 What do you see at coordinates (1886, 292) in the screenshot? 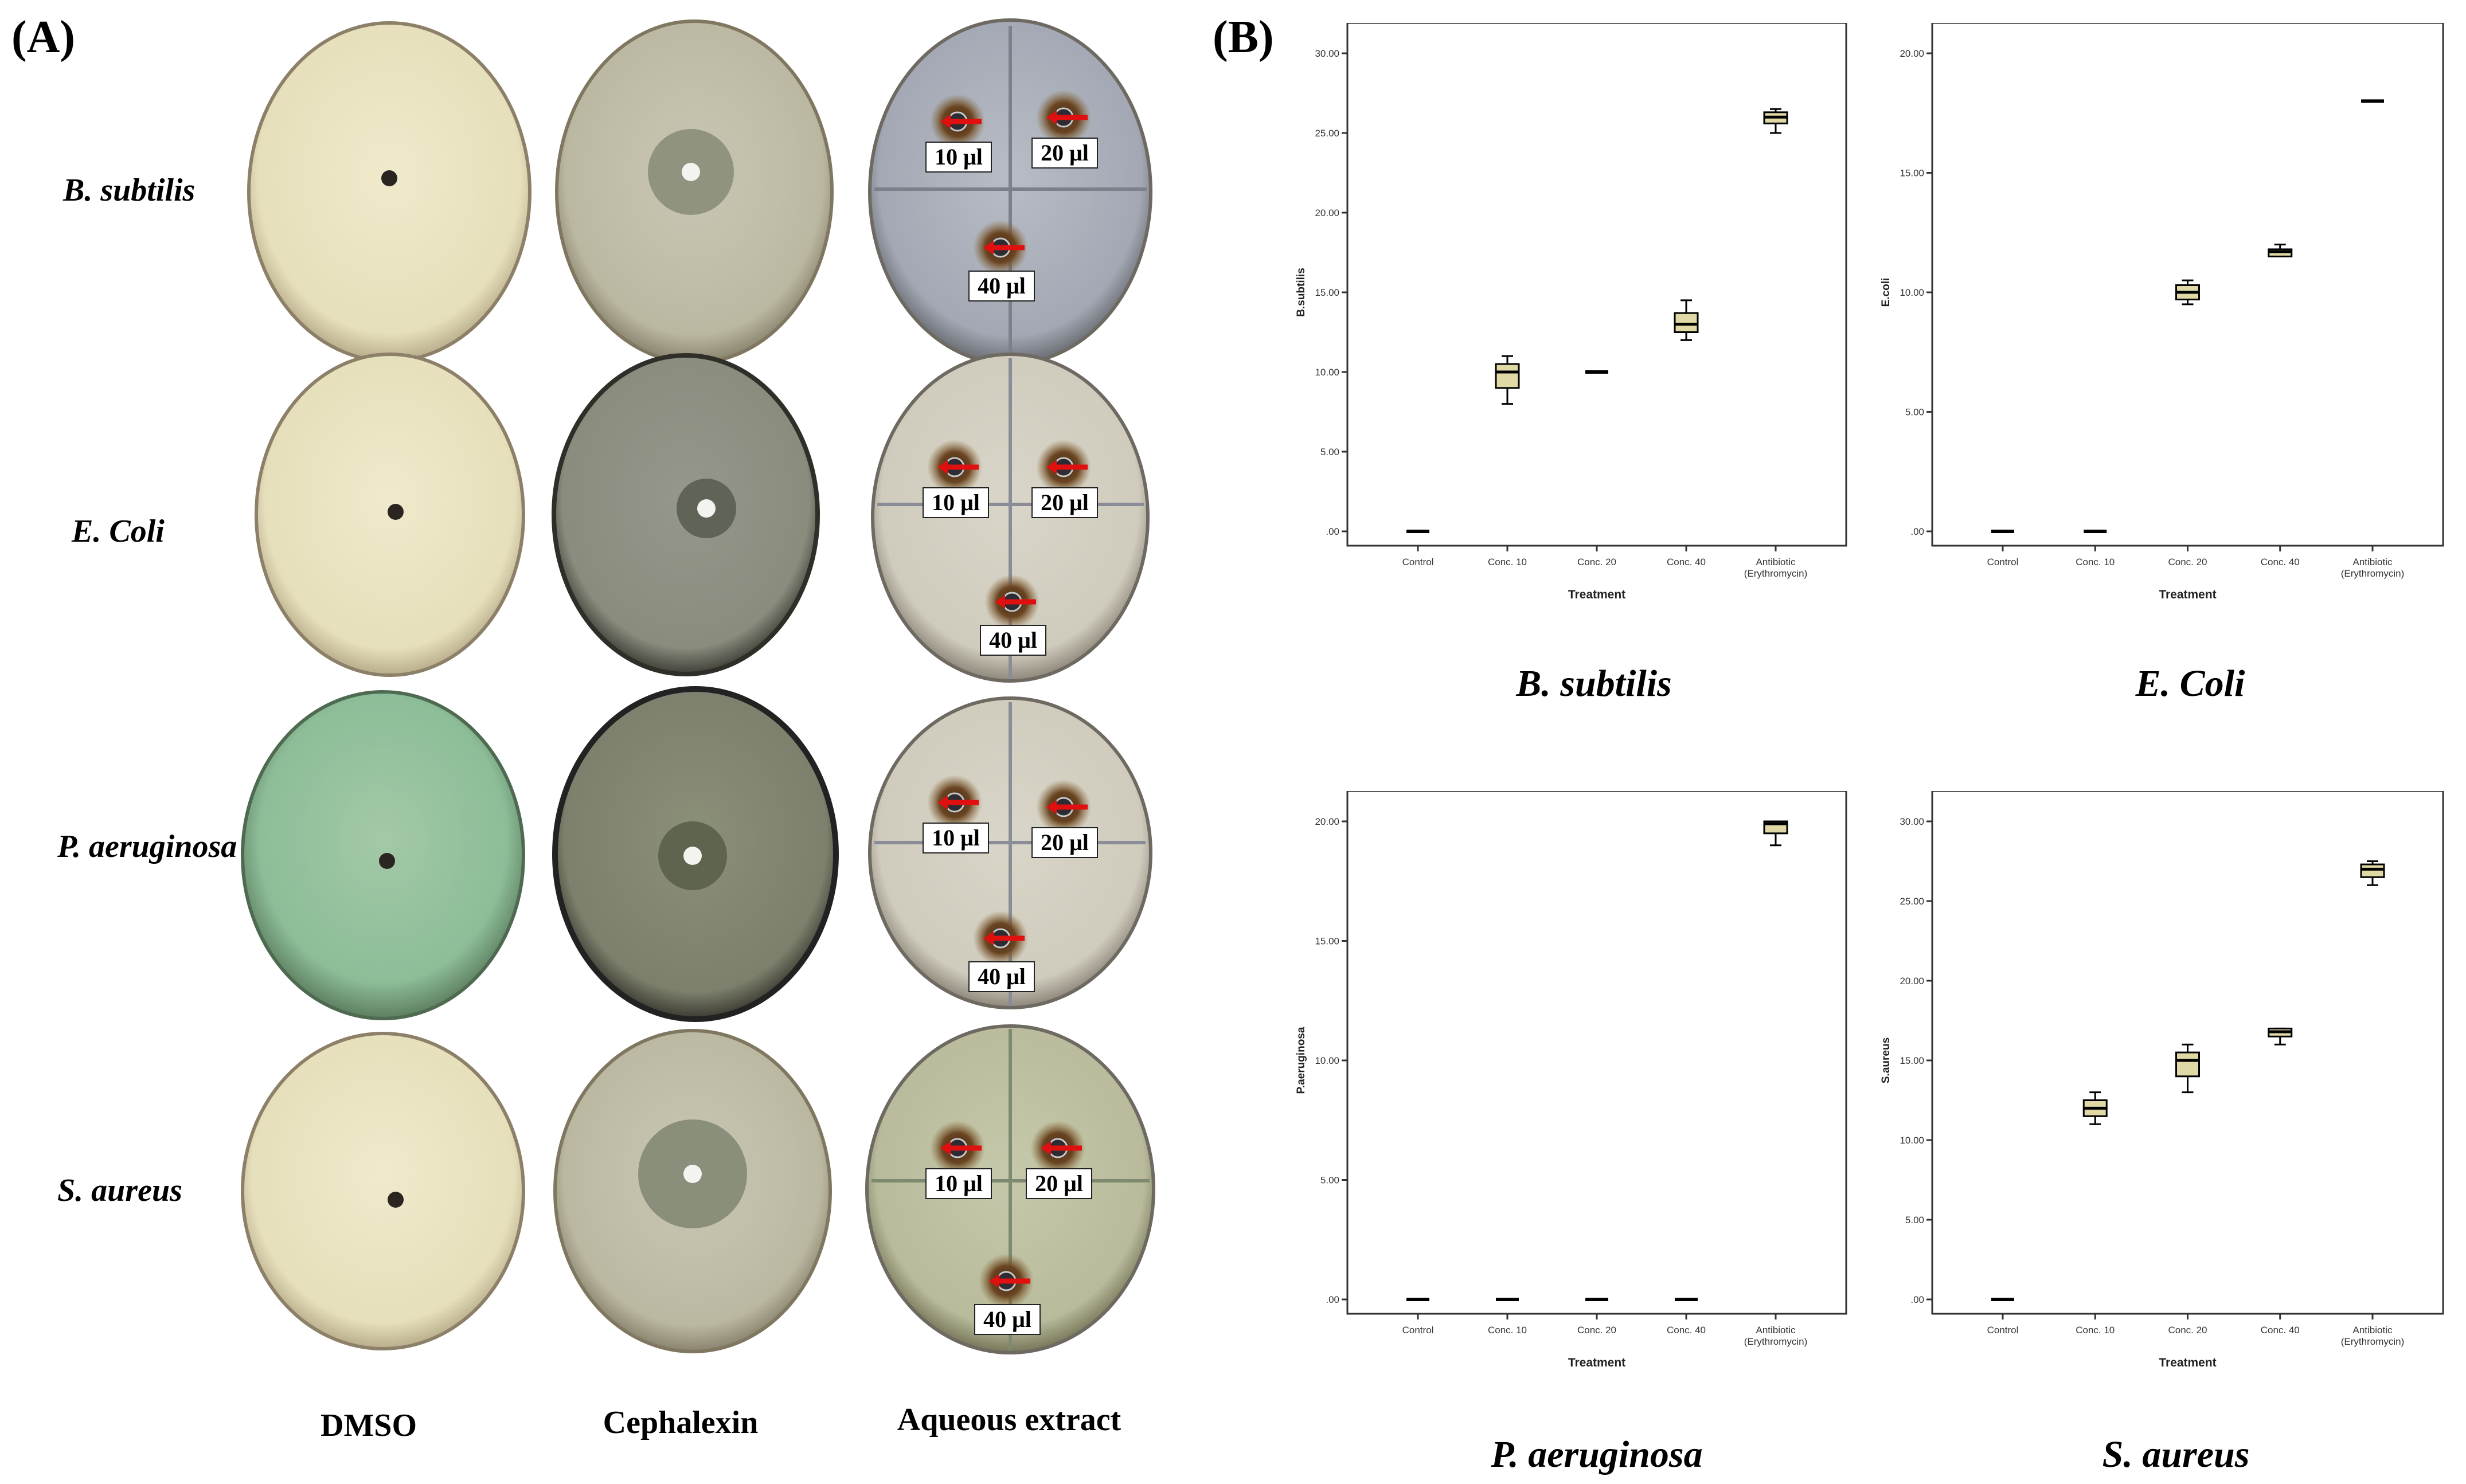
I see `y-axis-label: E.coli` at bounding box center [1886, 292].